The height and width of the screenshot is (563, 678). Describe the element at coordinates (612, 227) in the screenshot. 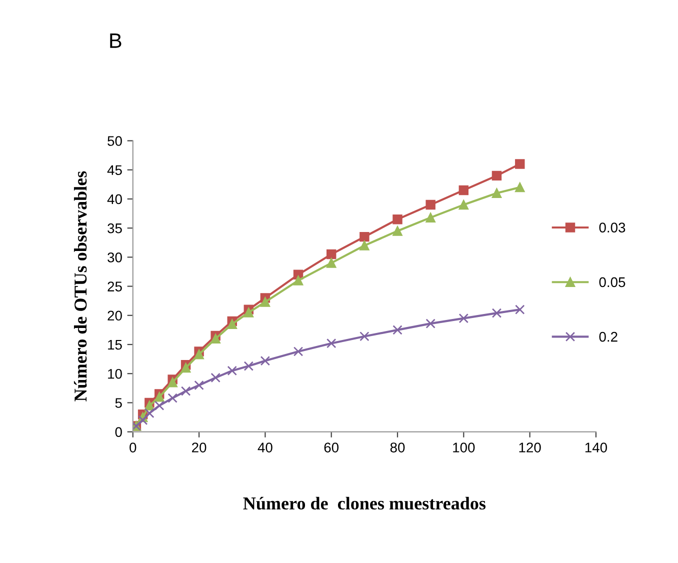

I see `legend-label: 0.03` at that location.